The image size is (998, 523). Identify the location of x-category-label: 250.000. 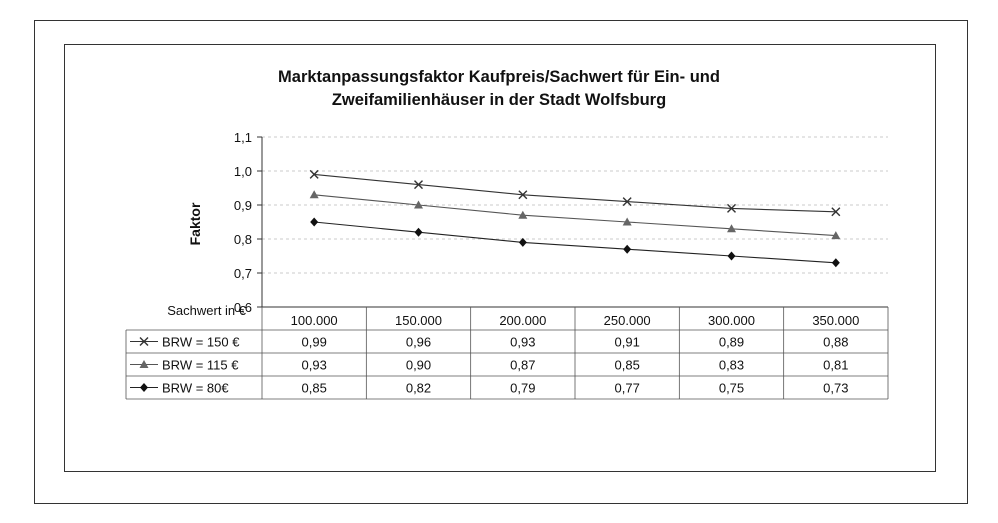
(627, 320).